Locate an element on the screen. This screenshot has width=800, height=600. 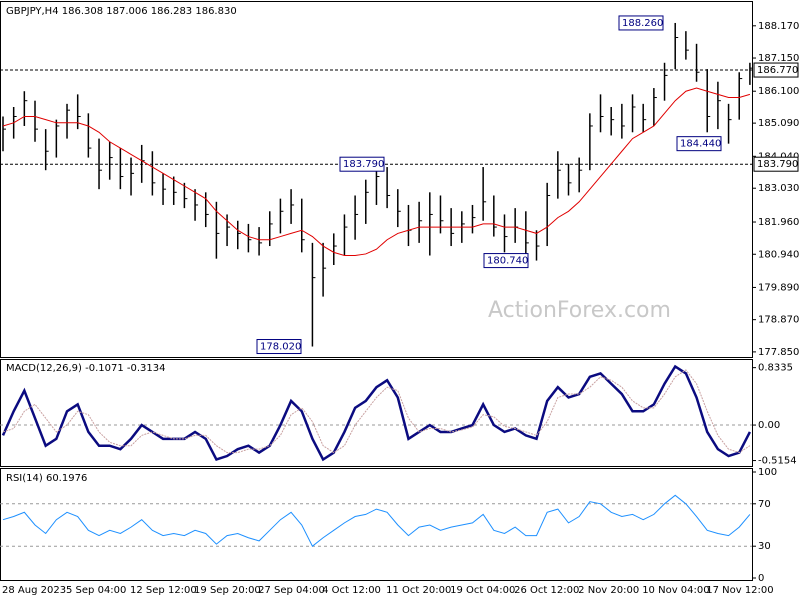
level-label: 186.770 is located at coordinates (777, 70).